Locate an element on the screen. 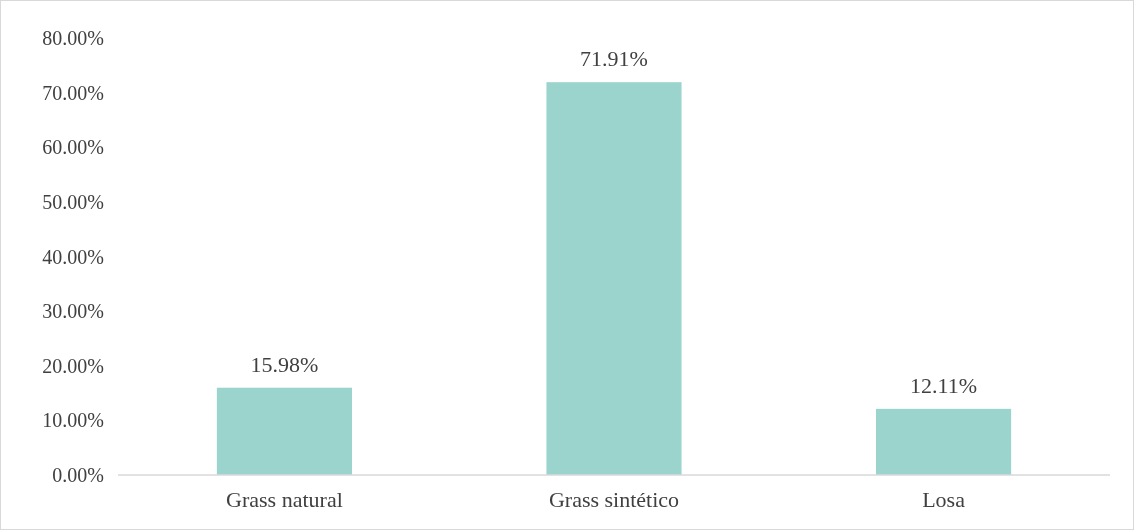  data-label: 15.98% is located at coordinates (284, 364).